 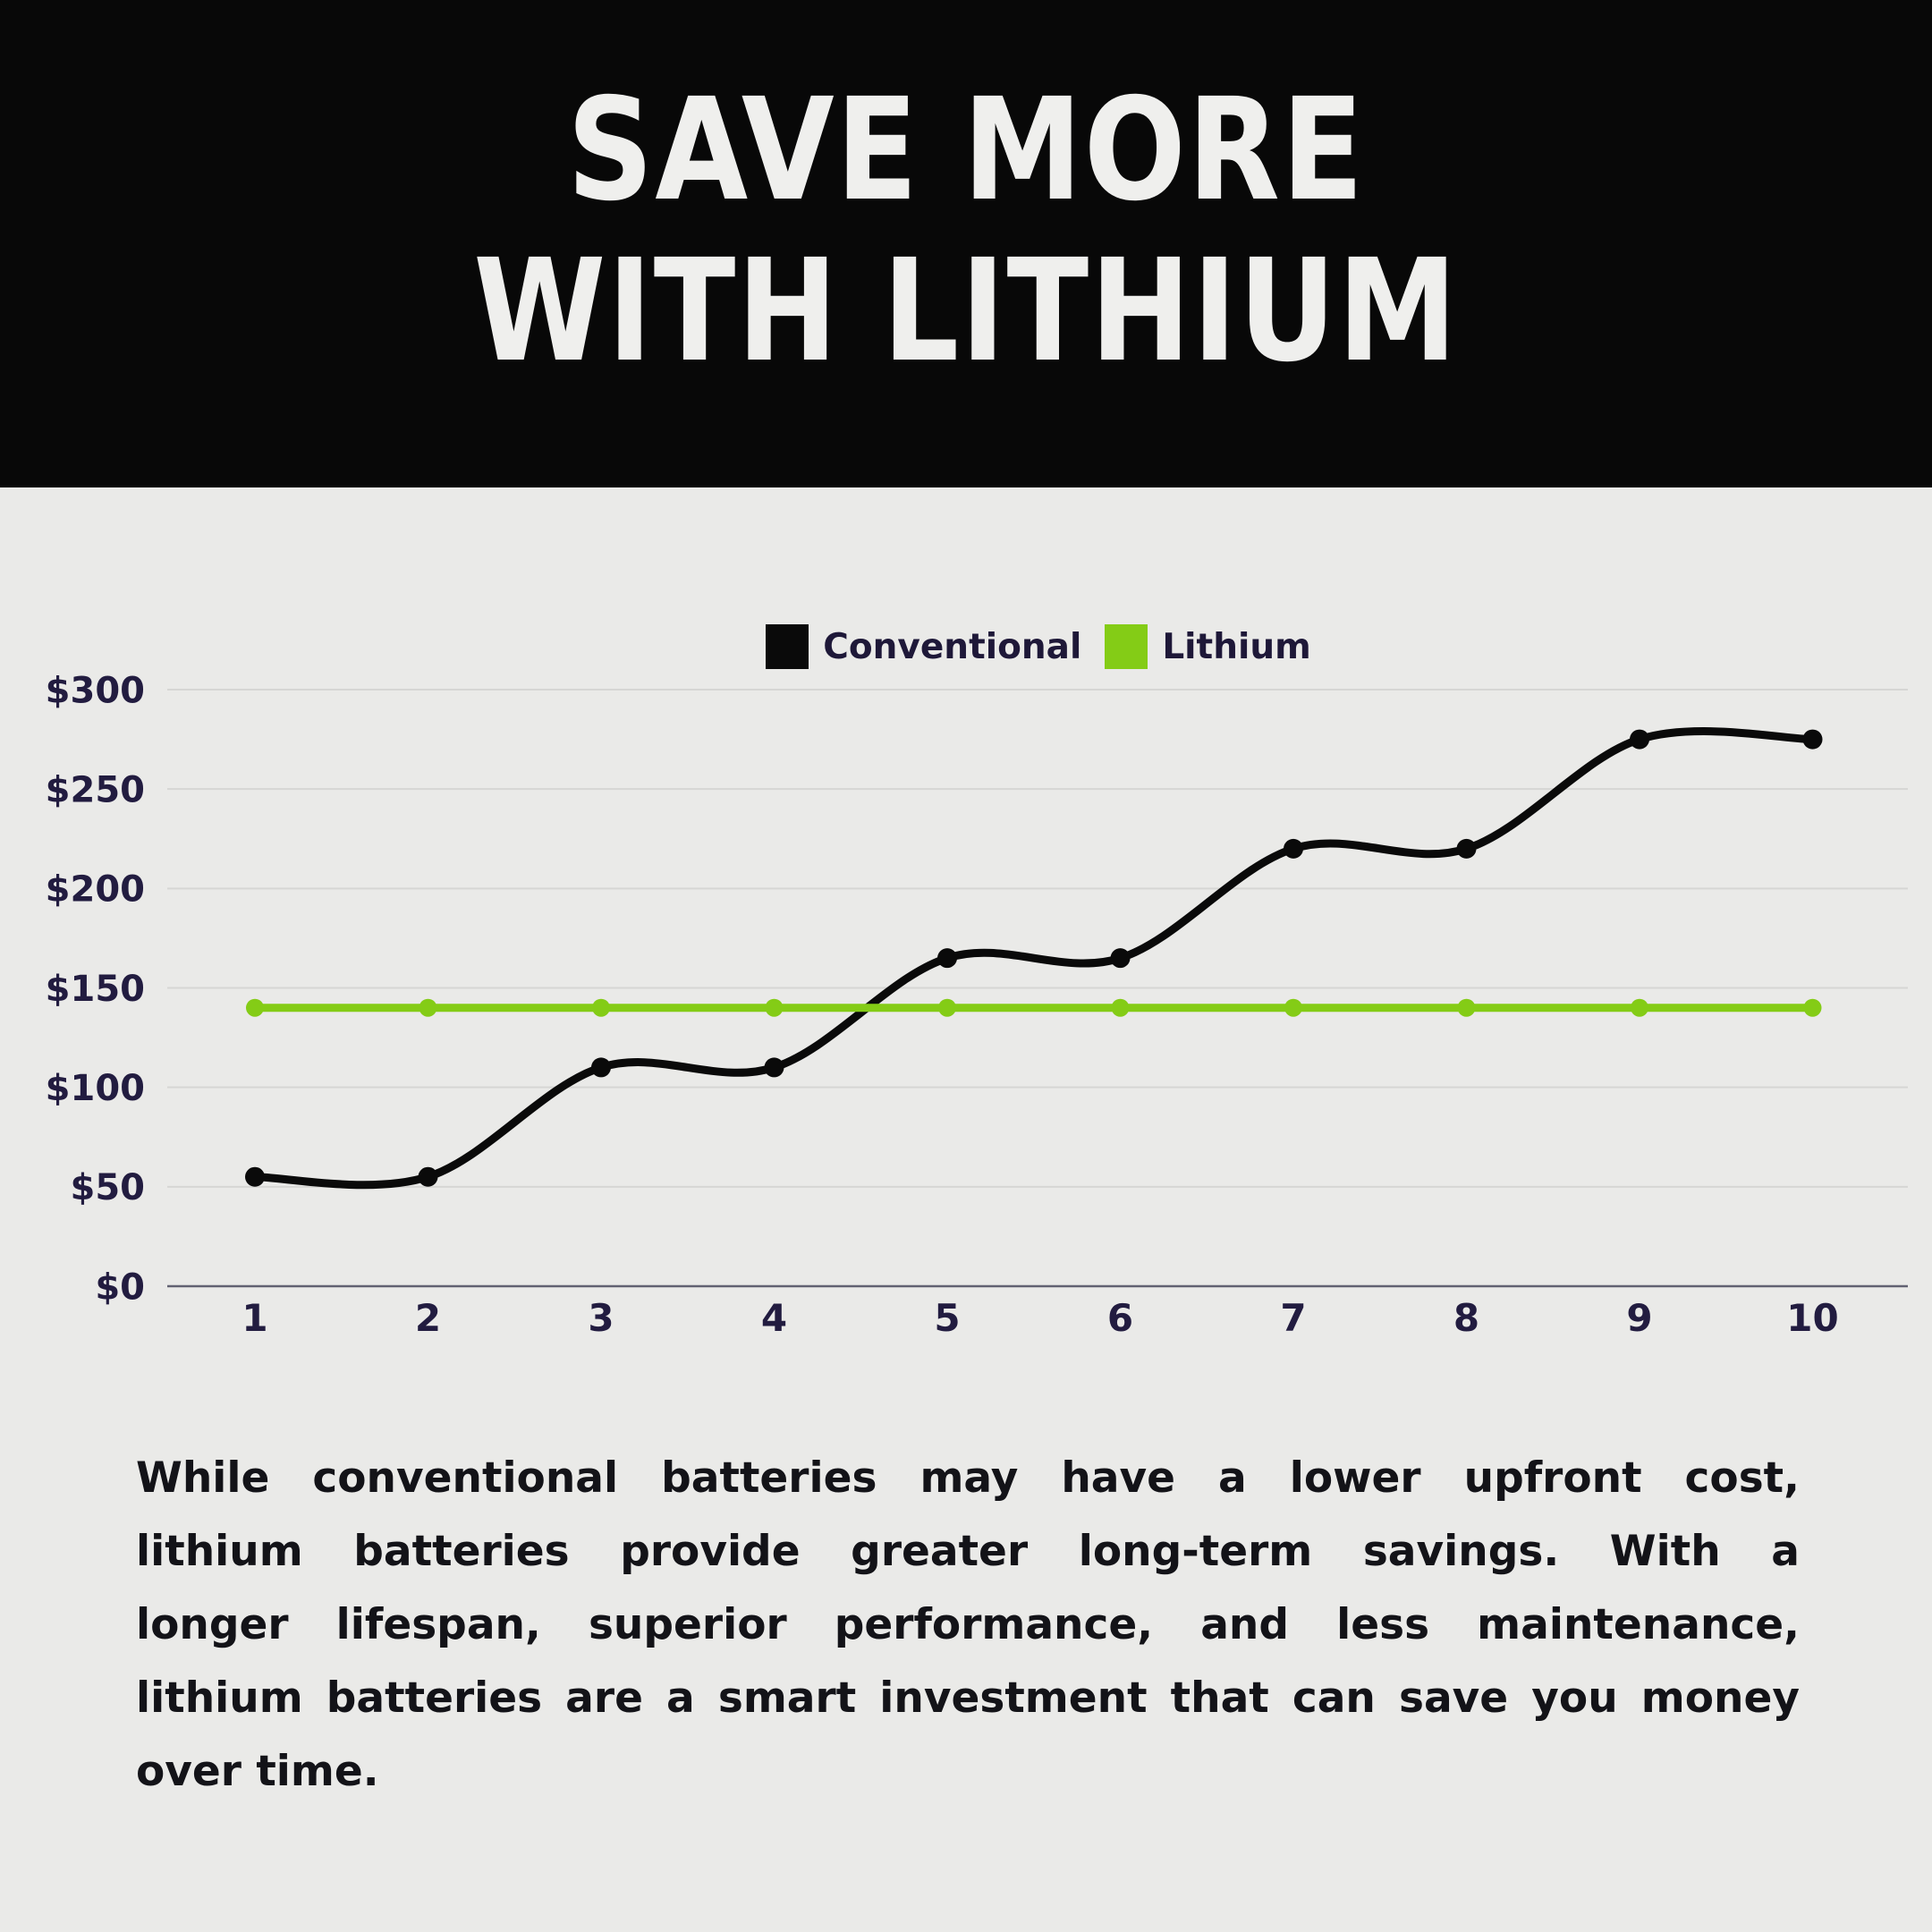 What do you see at coordinates (1236, 646) in the screenshot?
I see `legend-label-lithium: Lithium` at bounding box center [1236, 646].